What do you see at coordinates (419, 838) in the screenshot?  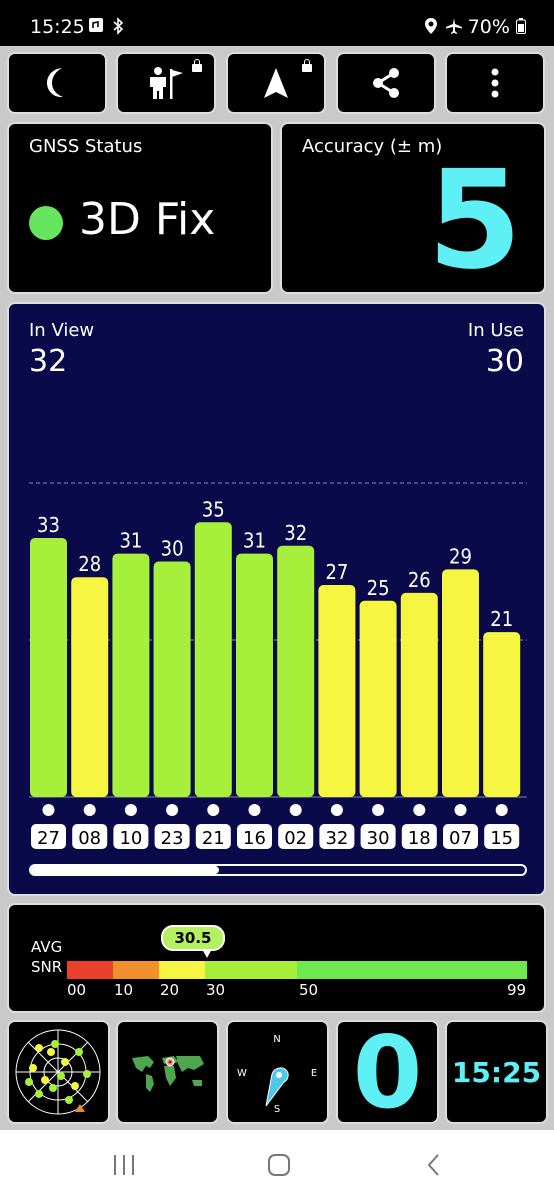 I see `prn-label: 18` at bounding box center [419, 838].